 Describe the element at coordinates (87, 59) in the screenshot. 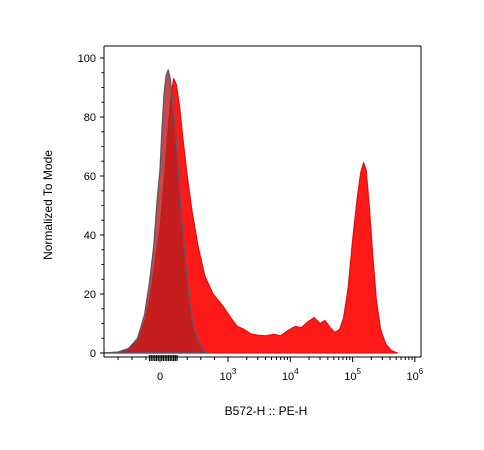

I see `y-tick-label: 100` at that location.